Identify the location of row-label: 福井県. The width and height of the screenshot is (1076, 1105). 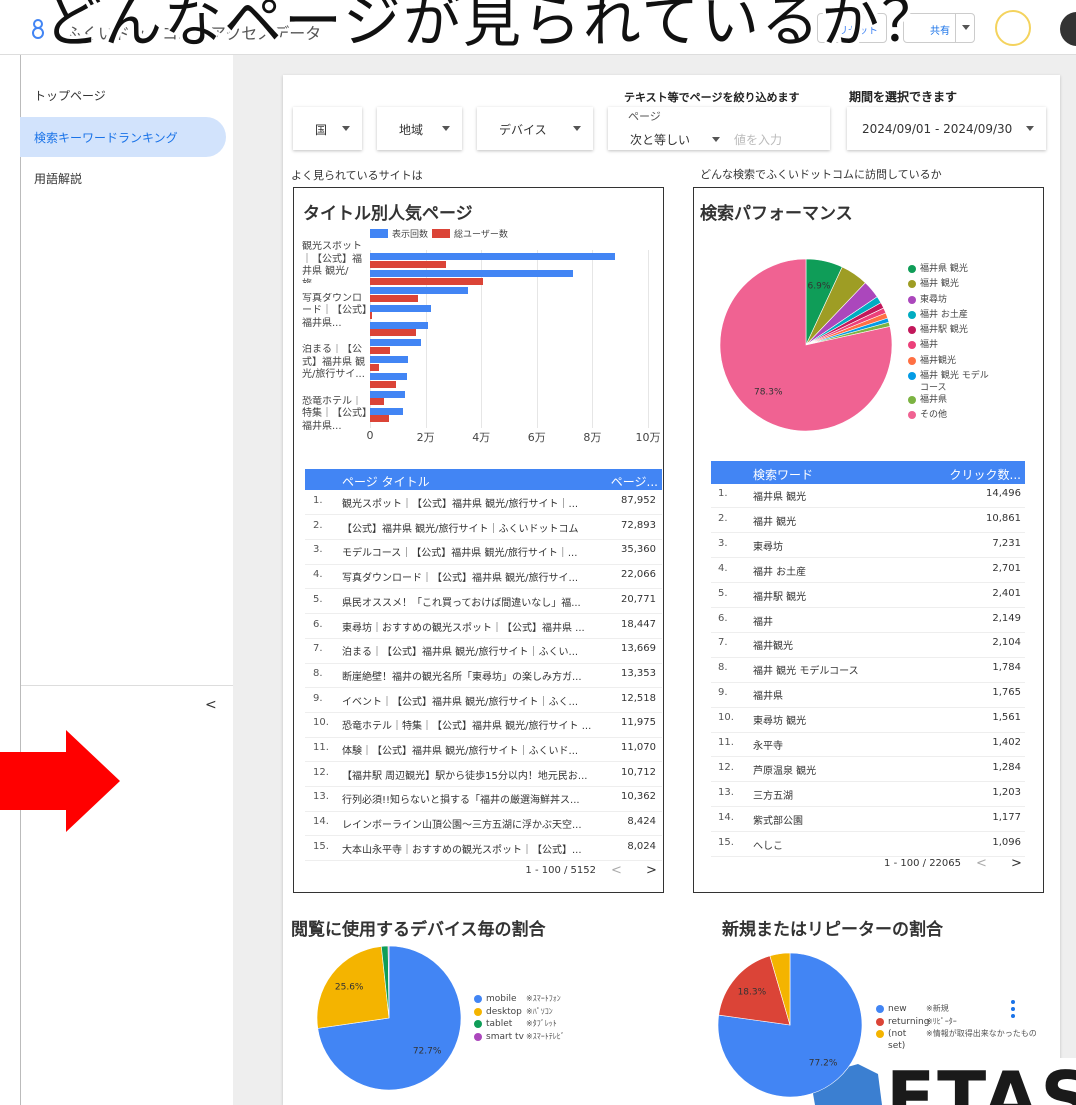
(768, 697).